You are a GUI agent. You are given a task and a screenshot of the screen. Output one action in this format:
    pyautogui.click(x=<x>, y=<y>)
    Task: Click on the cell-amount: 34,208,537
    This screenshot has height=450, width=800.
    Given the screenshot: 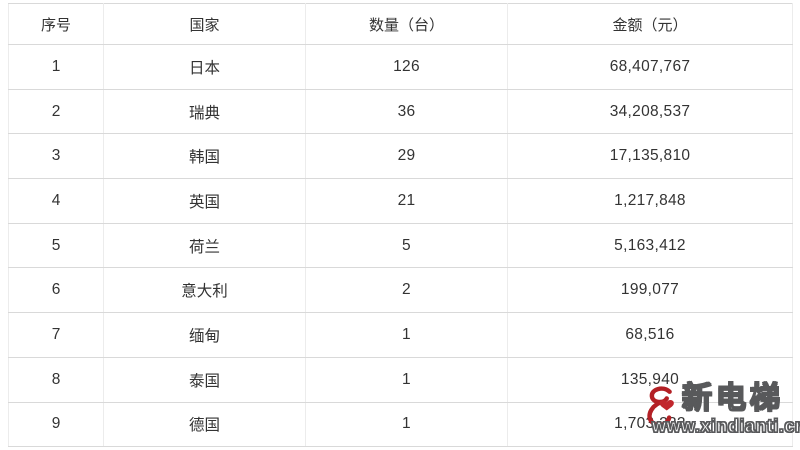 What is the action you would take?
    pyautogui.click(x=650, y=111)
    